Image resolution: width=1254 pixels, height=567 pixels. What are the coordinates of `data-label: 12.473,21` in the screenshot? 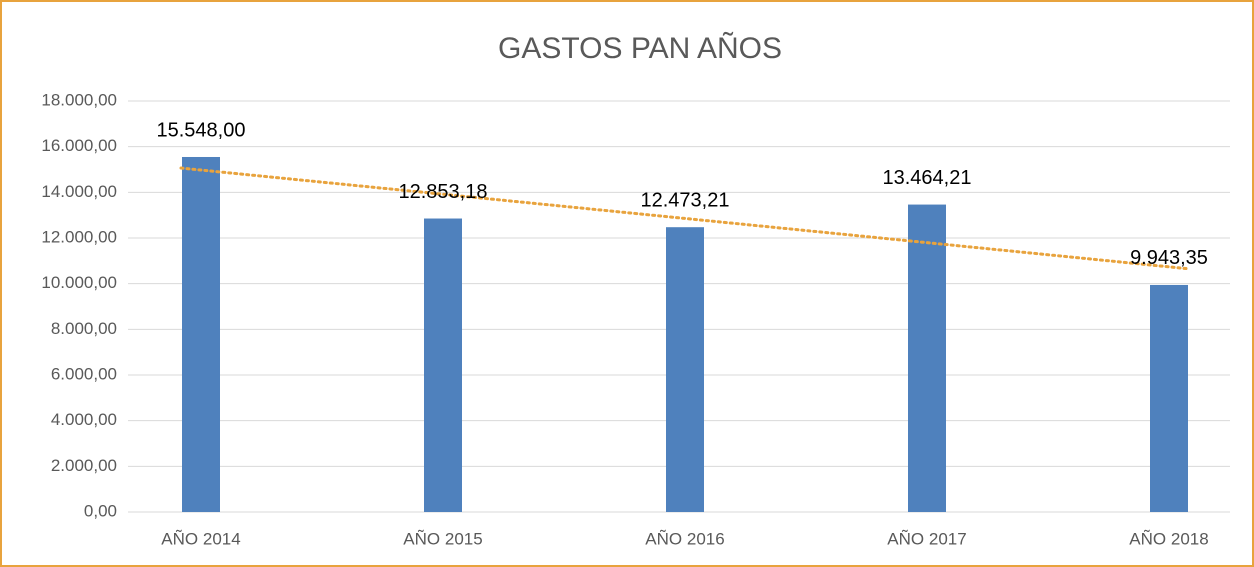 It's located at (685, 200).